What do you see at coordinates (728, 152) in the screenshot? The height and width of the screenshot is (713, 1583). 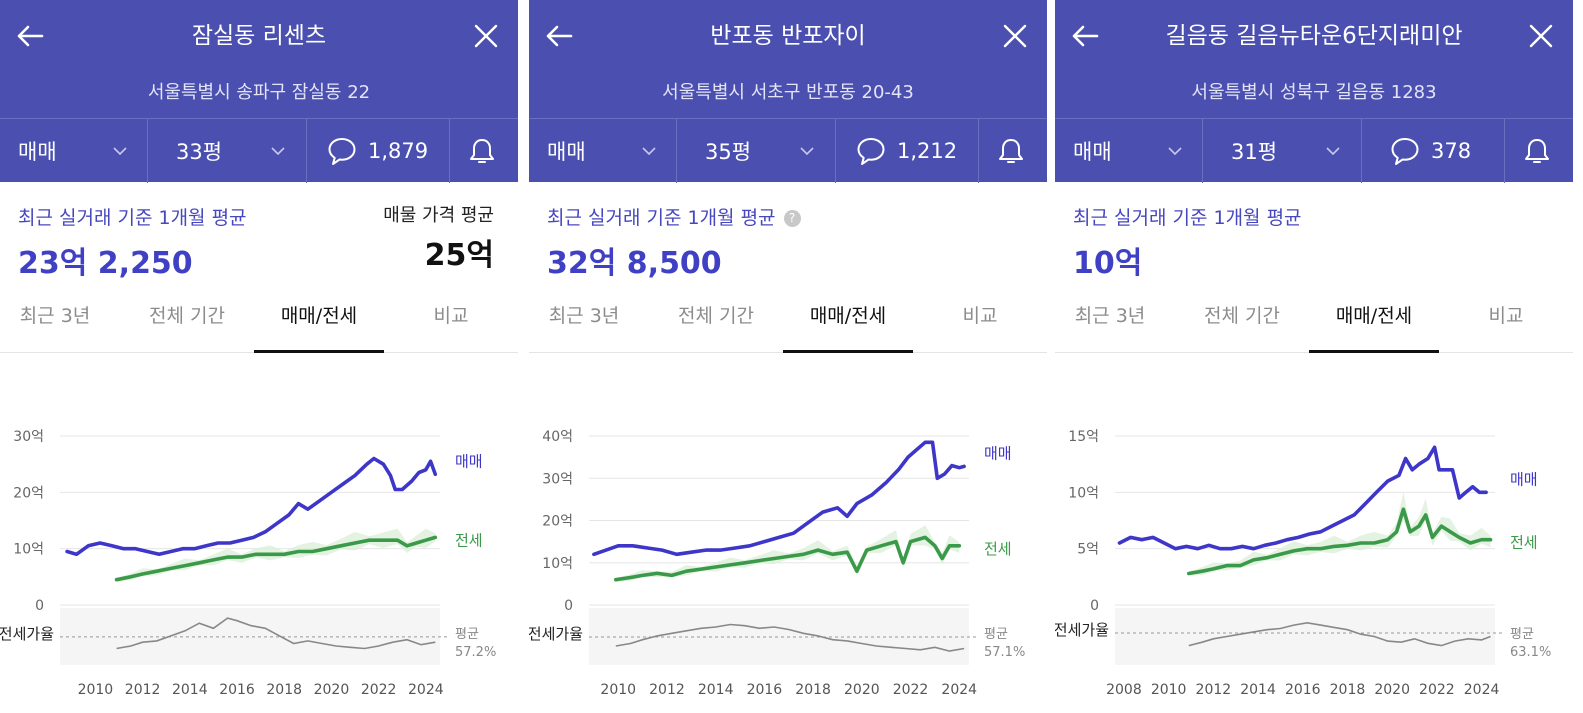 I see `size-label: 35평` at bounding box center [728, 152].